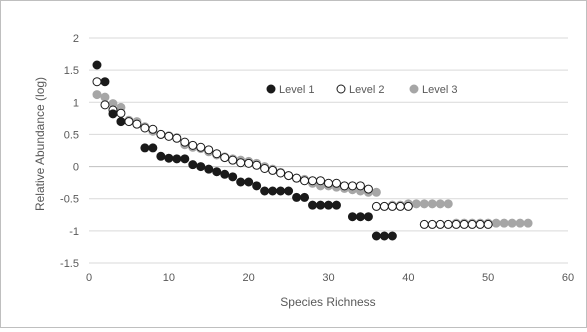 Image resolution: width=587 pixels, height=332 pixels. Describe the element at coordinates (169, 278) in the screenshot. I see `x-tick-label: 10` at that location.